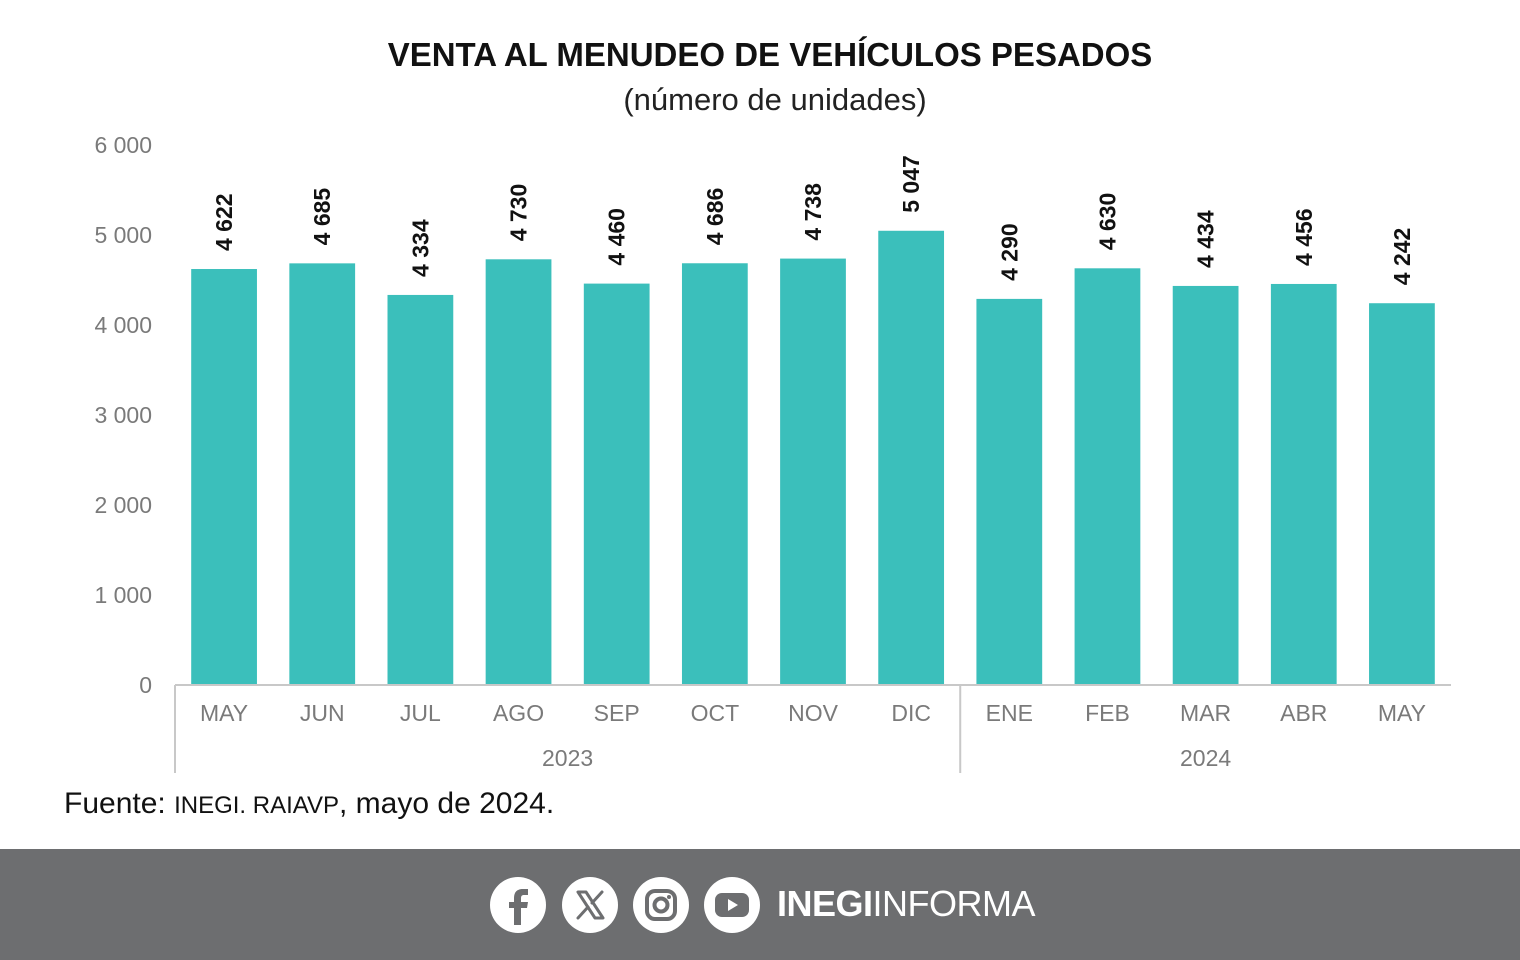 This screenshot has width=1520, height=960. I want to click on bar-value-label: 4 622, so click(224, 222).